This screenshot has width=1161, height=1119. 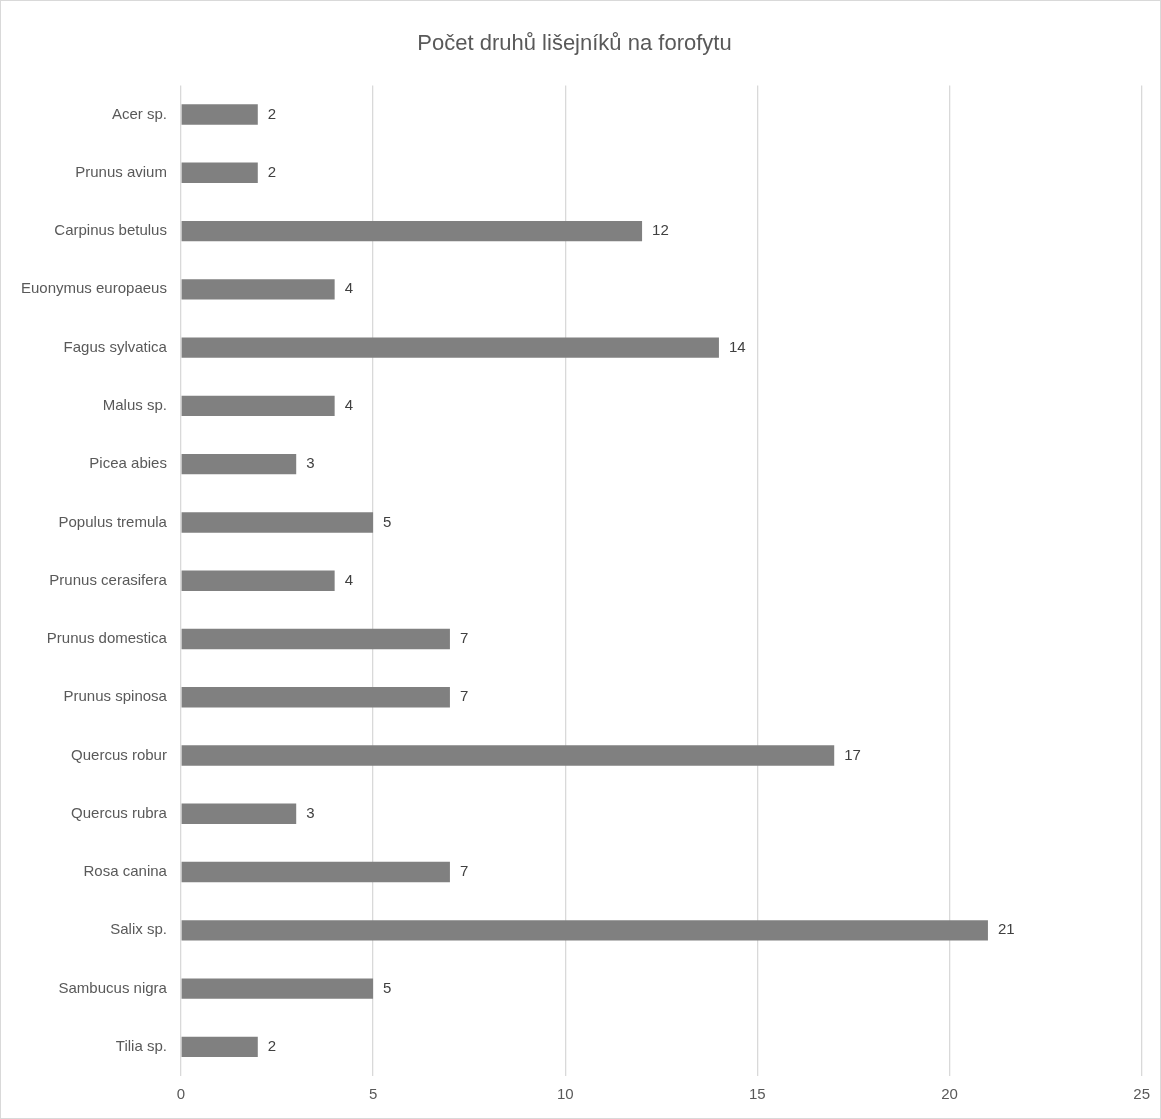 I want to click on y-tick-label: Carpinus betulus, so click(x=110, y=230).